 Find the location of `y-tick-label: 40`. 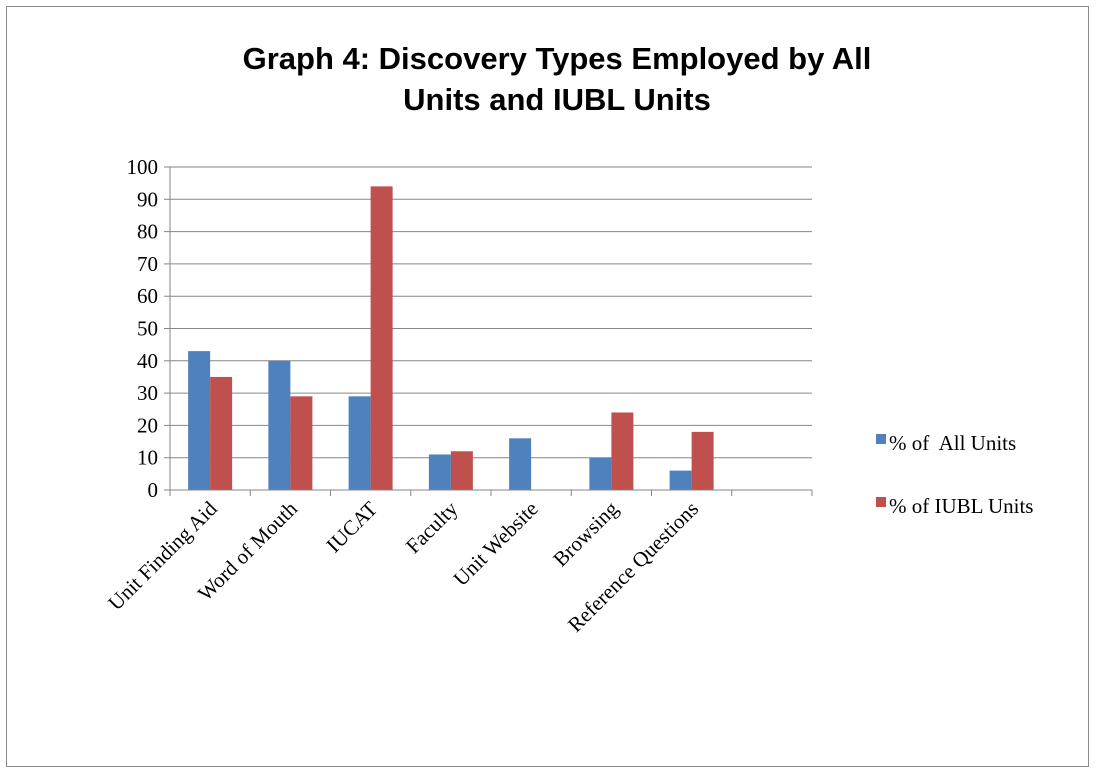

y-tick-label: 40 is located at coordinates (147, 361).